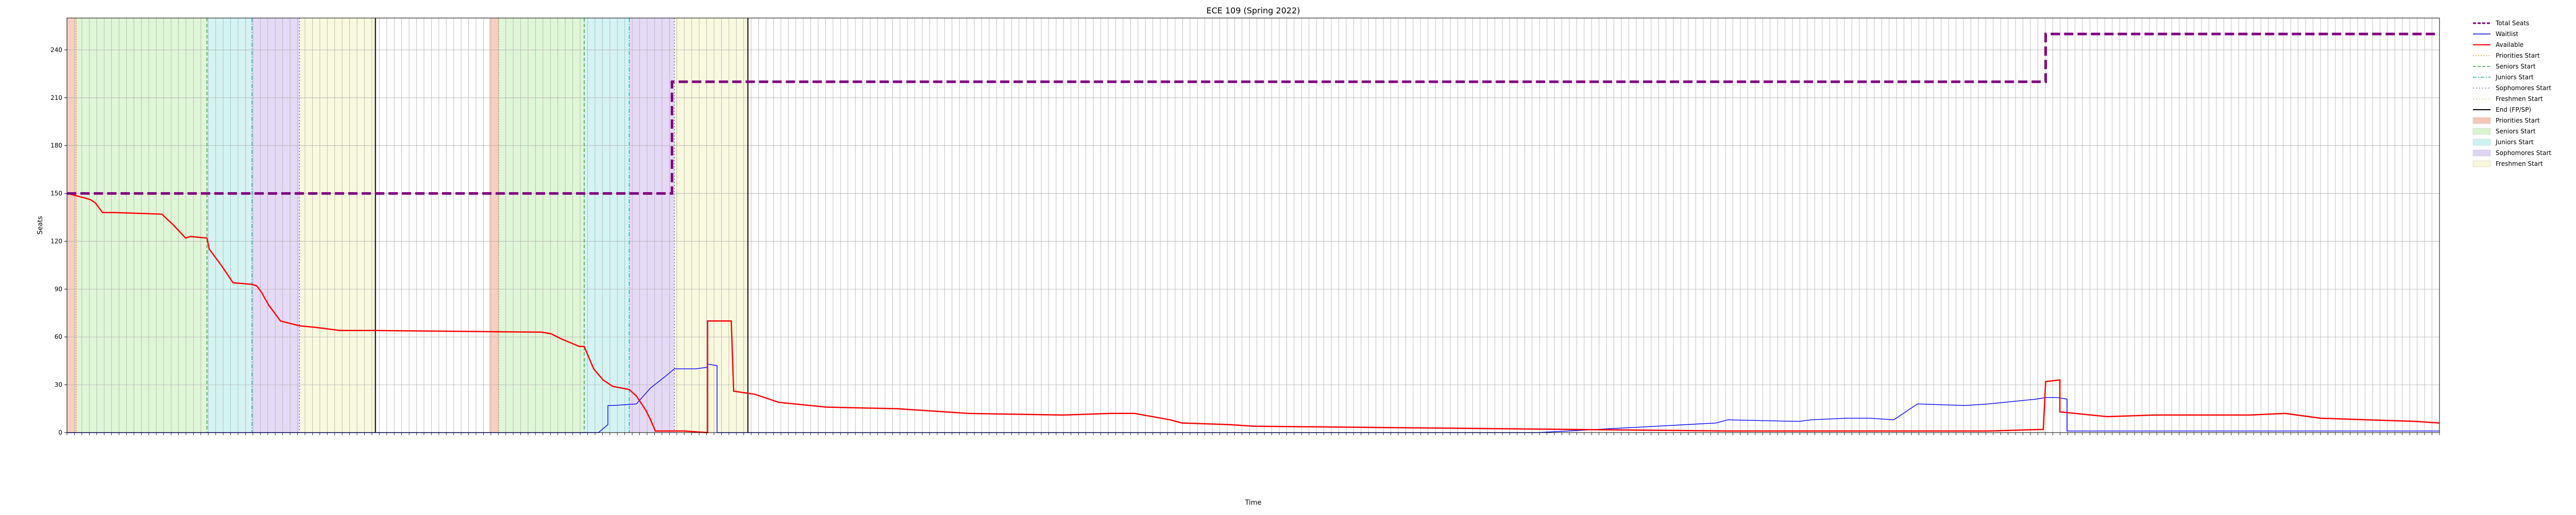 Image resolution: width=2576 pixels, height=515 pixels. I want to click on legend-label: Total Seats, so click(2512, 24).